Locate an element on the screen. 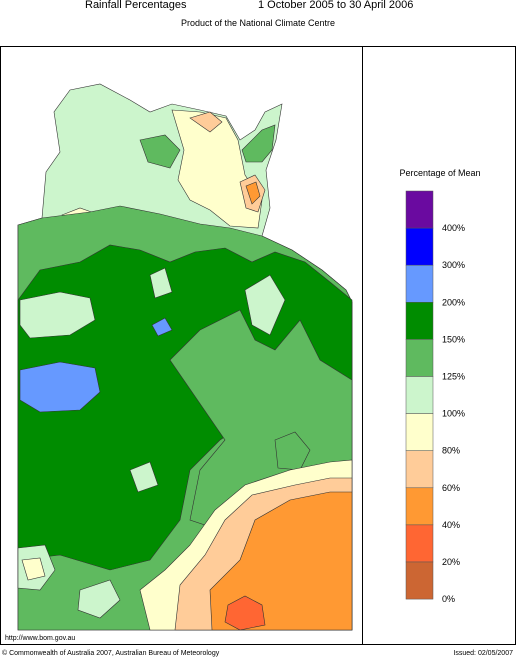 This screenshot has width=516, height=658. legend-label: 150% is located at coordinates (453, 339).